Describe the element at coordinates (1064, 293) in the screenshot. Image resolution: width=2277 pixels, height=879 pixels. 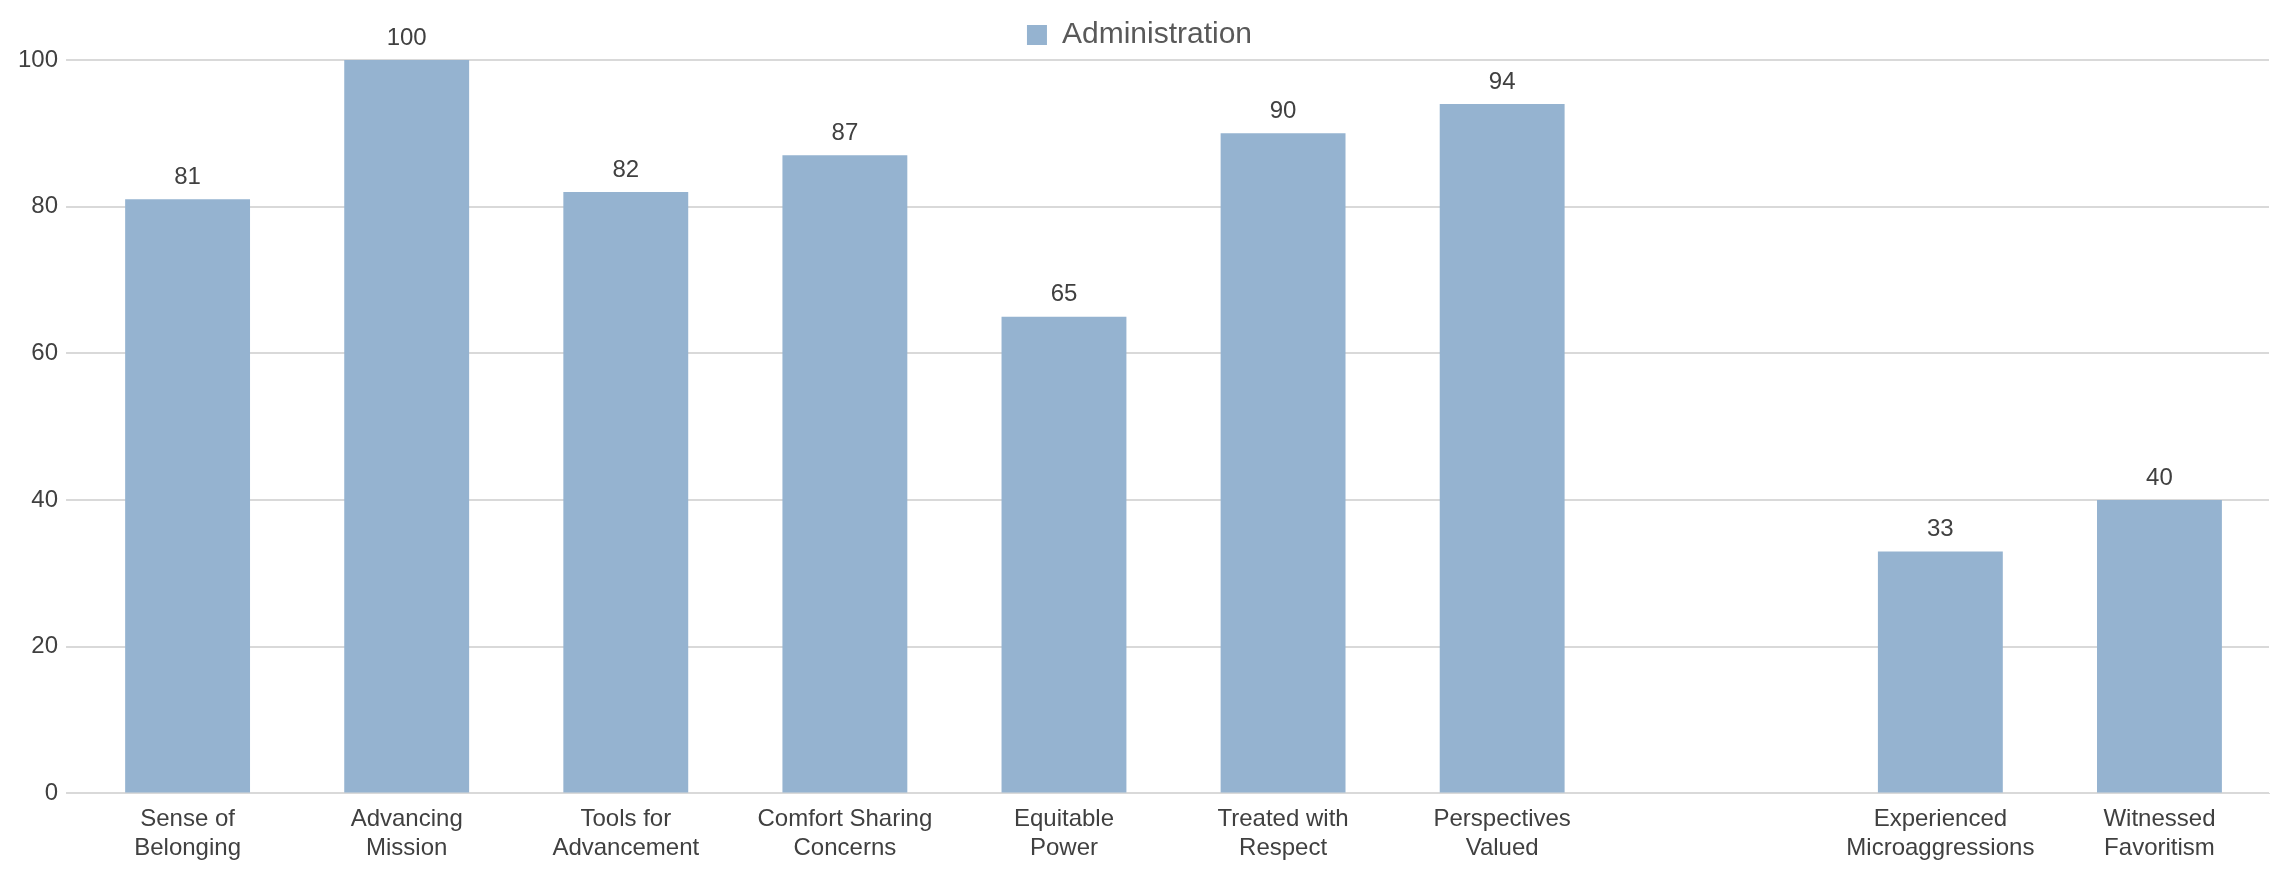
I see `data-label: 65` at that location.